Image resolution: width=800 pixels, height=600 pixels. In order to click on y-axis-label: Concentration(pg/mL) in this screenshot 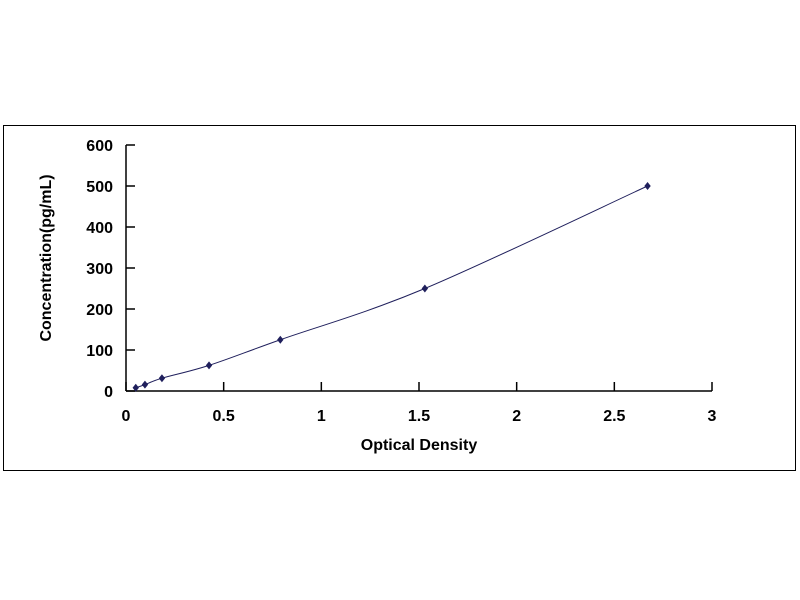, I will do `click(46, 257)`.